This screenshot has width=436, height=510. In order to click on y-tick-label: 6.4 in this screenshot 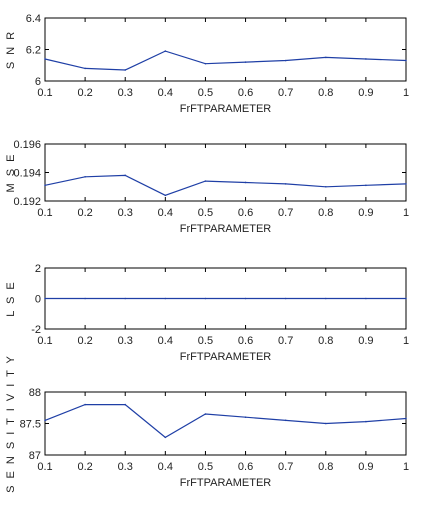, I will do `click(33, 19)`.